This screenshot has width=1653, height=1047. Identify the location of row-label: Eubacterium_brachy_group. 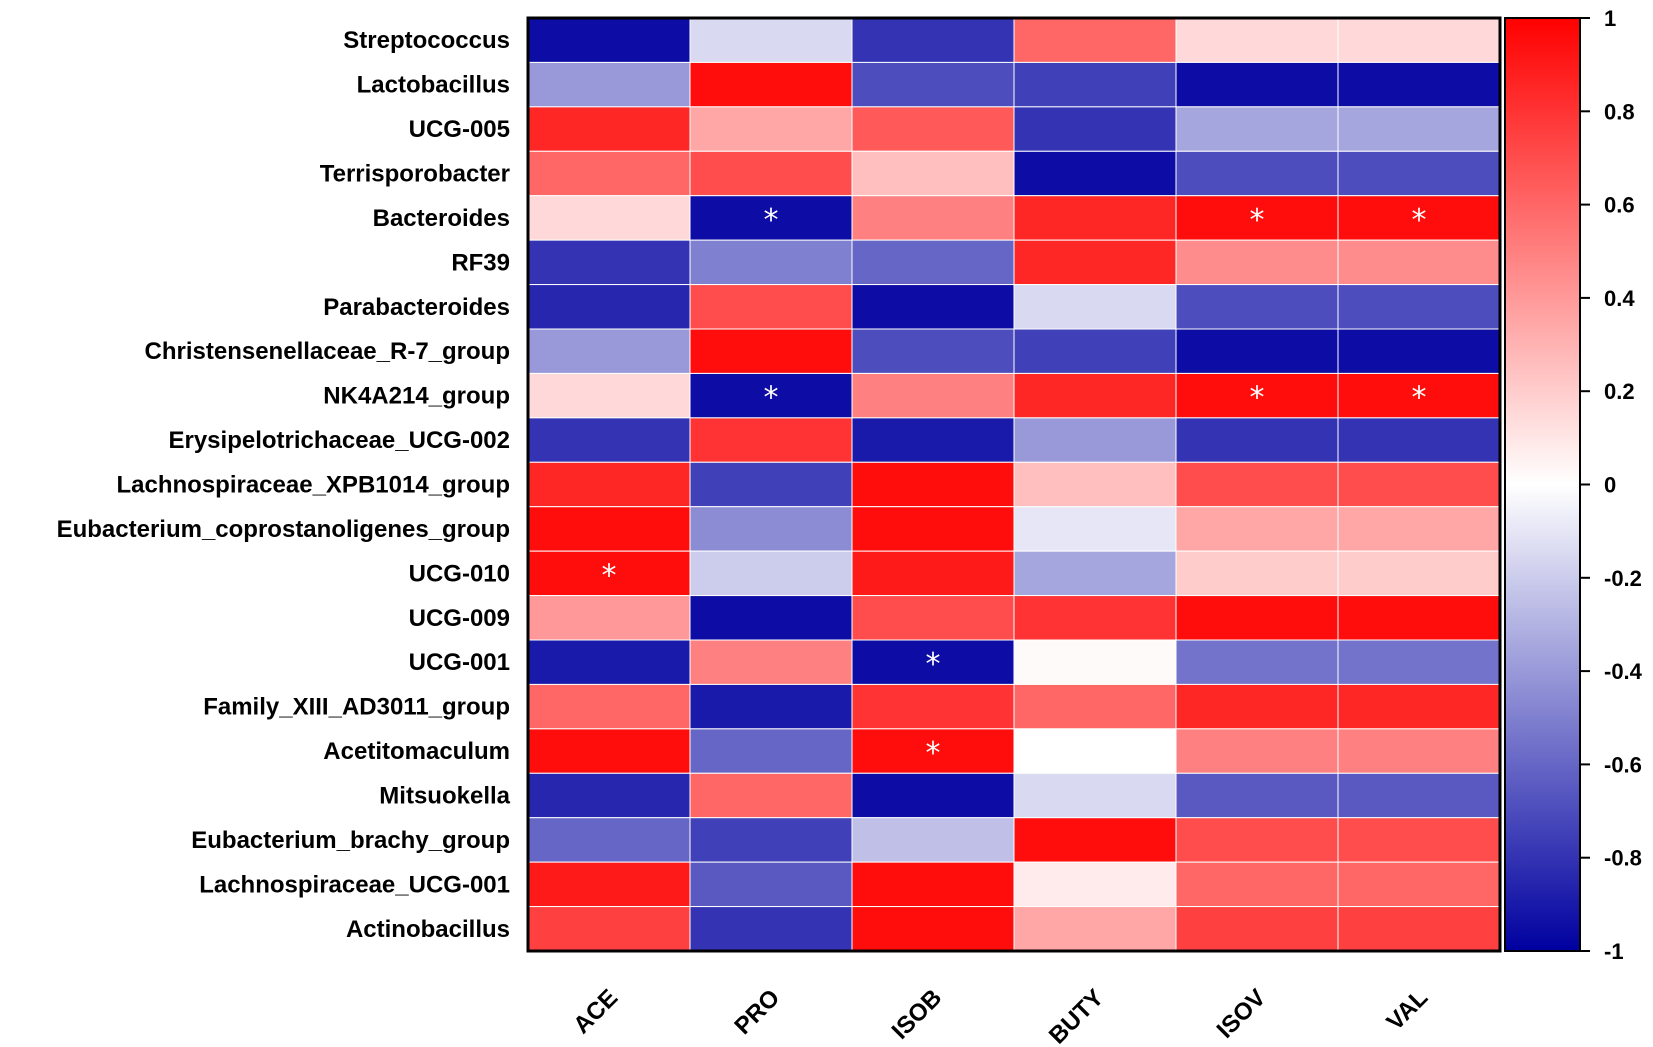
(350, 840).